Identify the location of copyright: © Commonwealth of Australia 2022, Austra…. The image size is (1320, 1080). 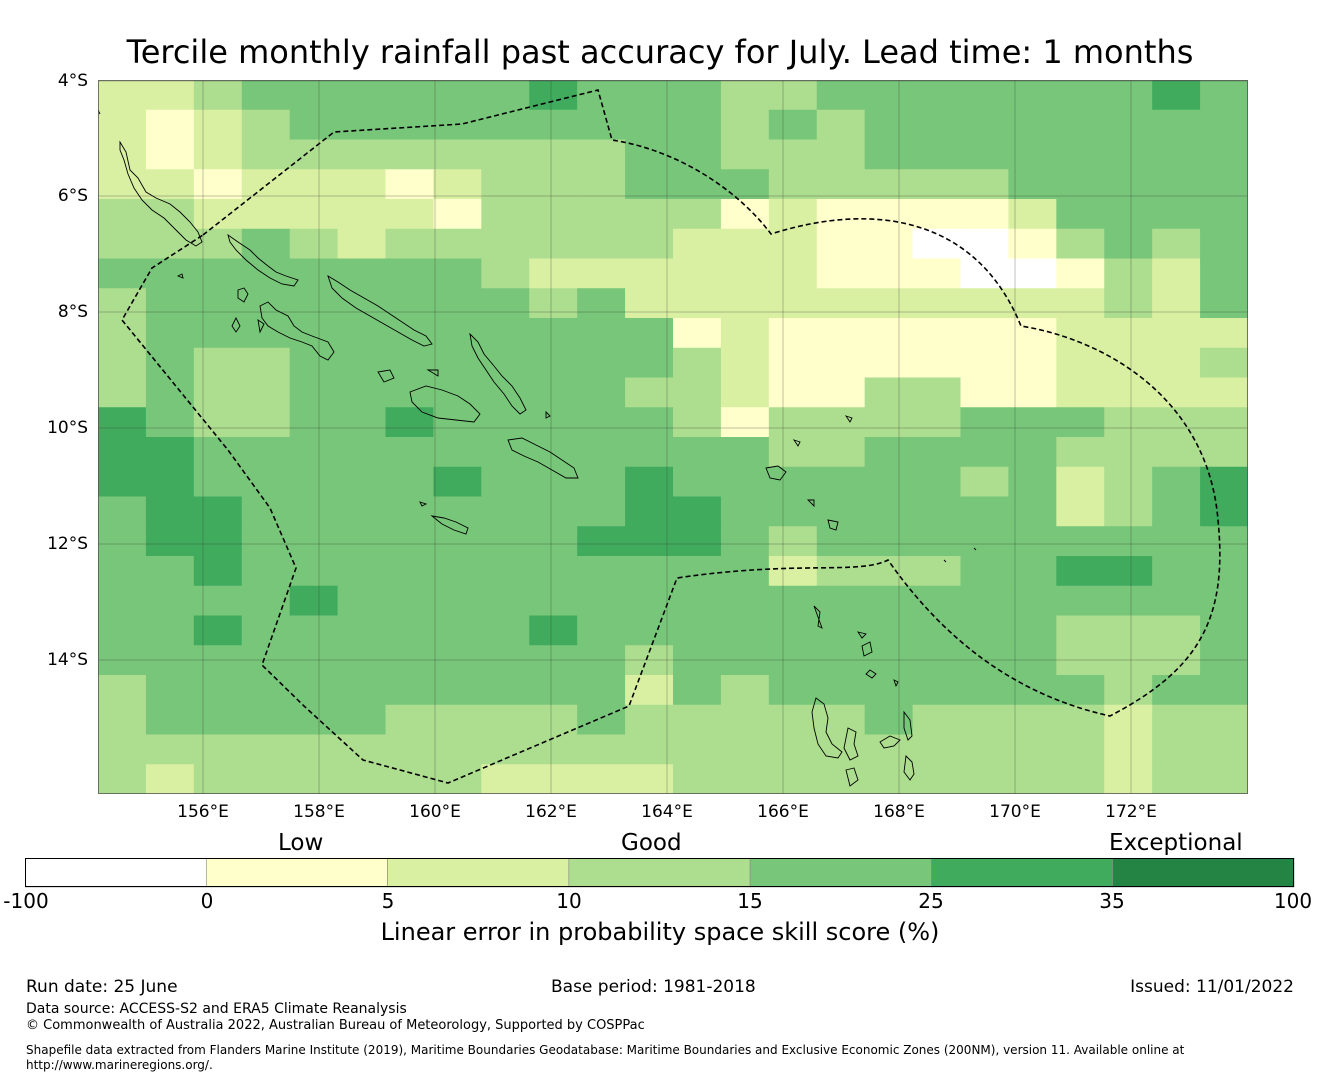
(335, 1025).